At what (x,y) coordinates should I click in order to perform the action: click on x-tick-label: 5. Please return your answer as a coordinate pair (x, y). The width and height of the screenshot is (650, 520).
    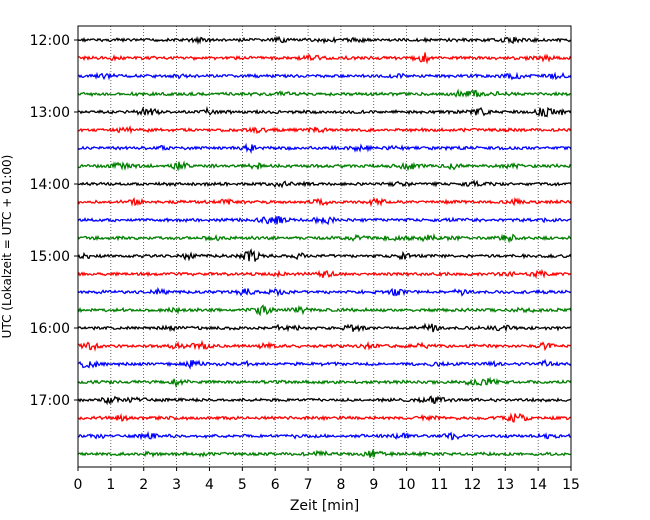
    Looking at the image, I should click on (242, 485).